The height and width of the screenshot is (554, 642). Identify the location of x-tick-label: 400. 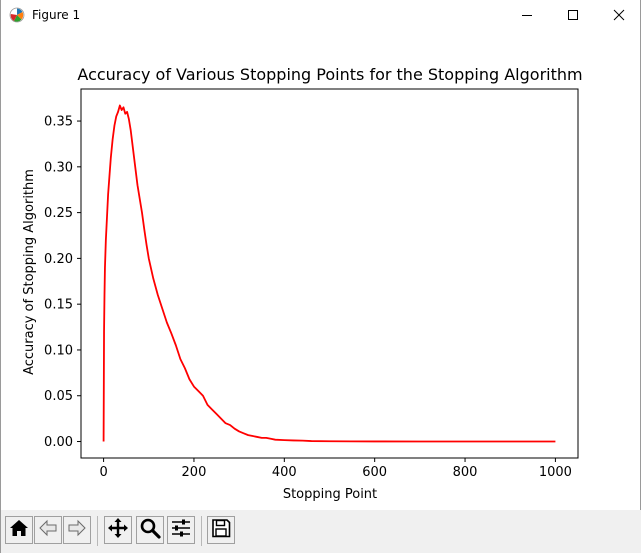
(284, 472).